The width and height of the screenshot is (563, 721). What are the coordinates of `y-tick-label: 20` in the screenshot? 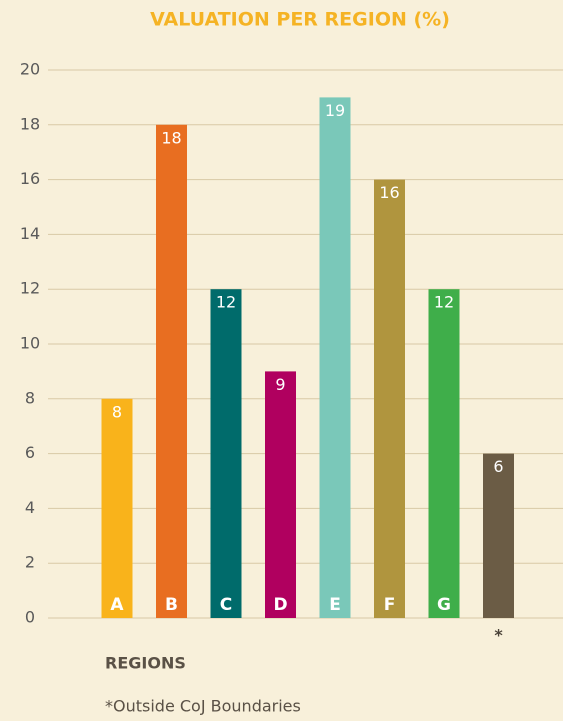 It's located at (30, 69).